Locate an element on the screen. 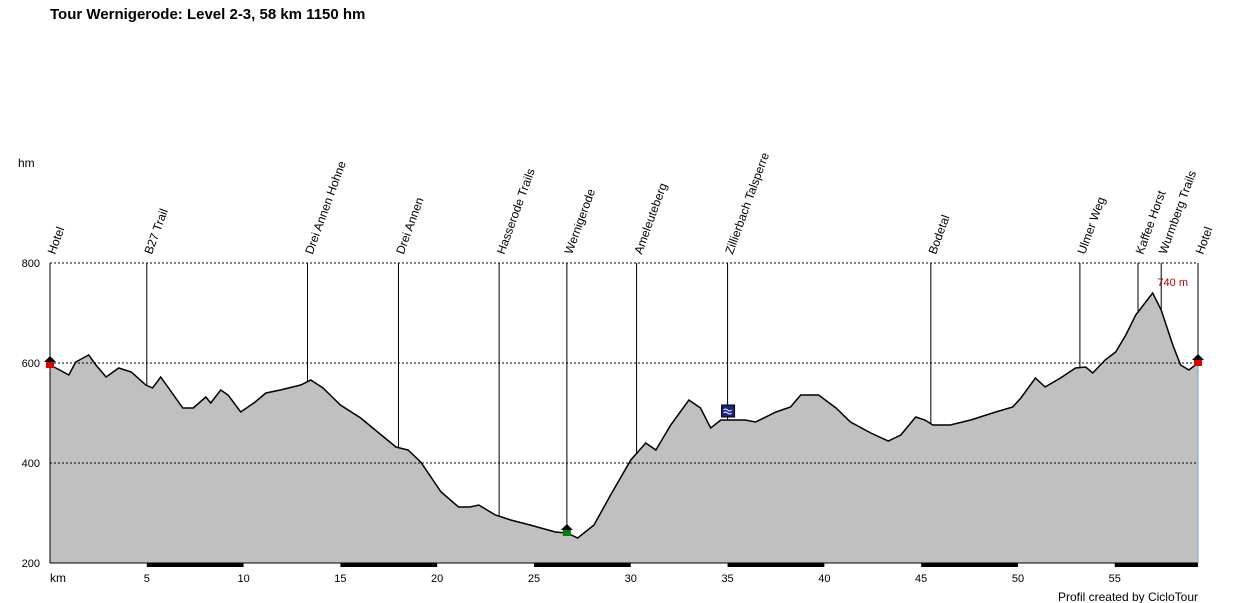 This screenshot has width=1248, height=603. waypoint-label: Wernigerode is located at coordinates (580, 221).